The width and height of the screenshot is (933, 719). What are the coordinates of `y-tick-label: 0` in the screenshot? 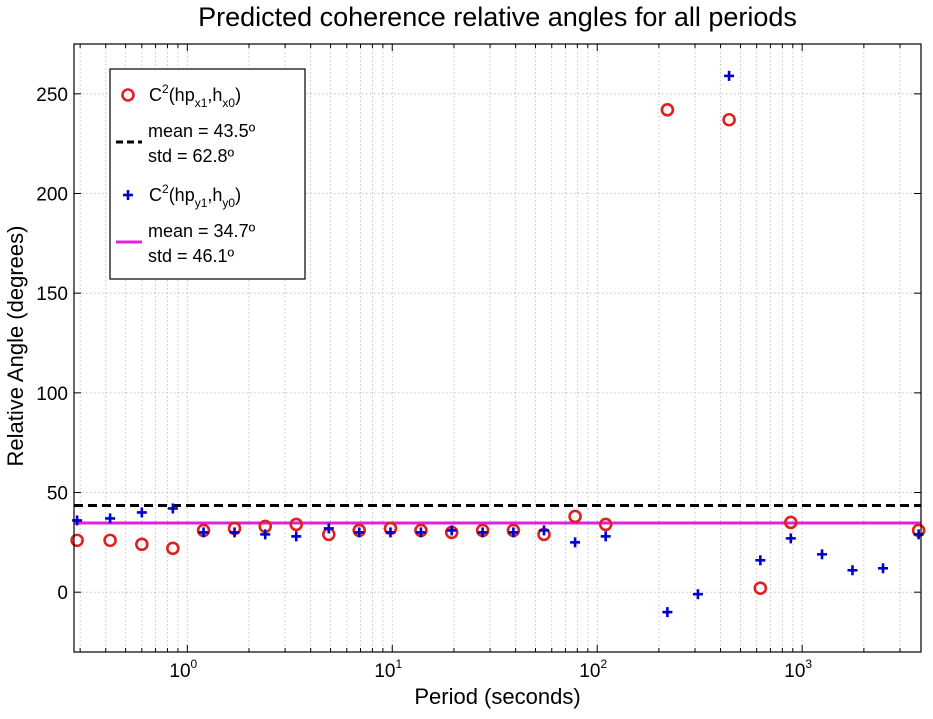 It's located at (62, 593).